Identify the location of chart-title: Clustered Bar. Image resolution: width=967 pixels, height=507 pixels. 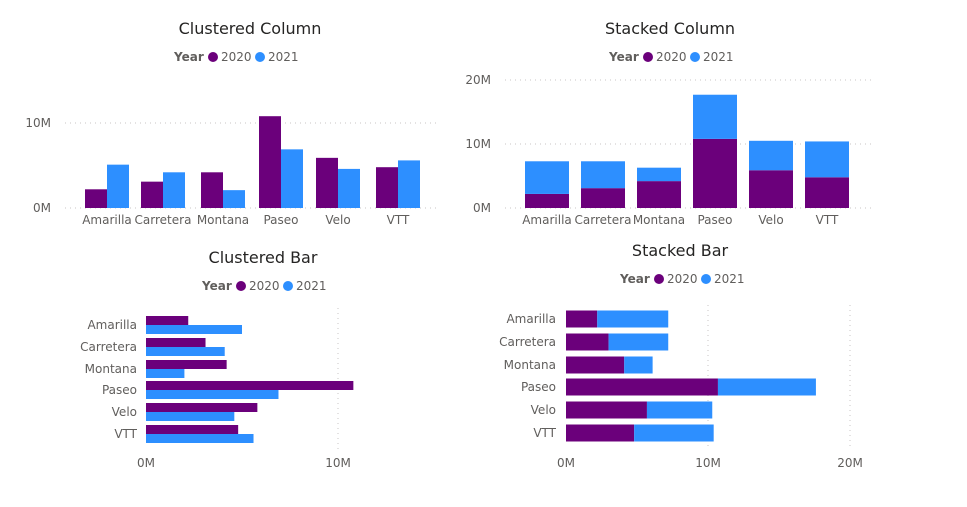
(263, 257).